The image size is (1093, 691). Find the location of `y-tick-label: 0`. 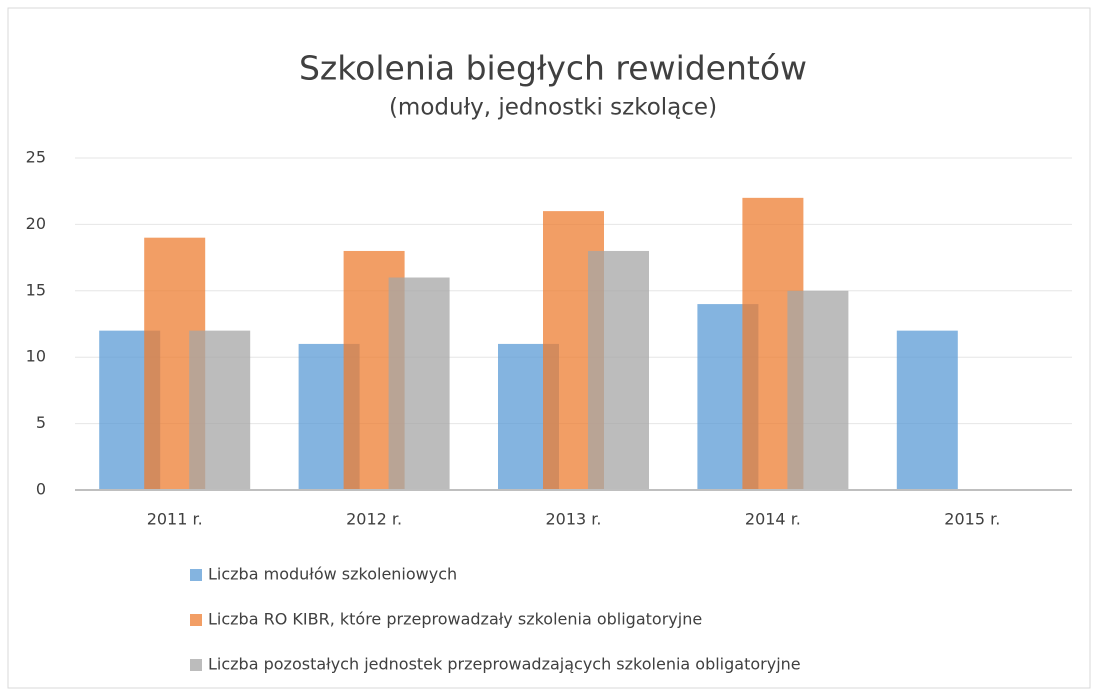

y-tick-label: 0 is located at coordinates (41, 489).